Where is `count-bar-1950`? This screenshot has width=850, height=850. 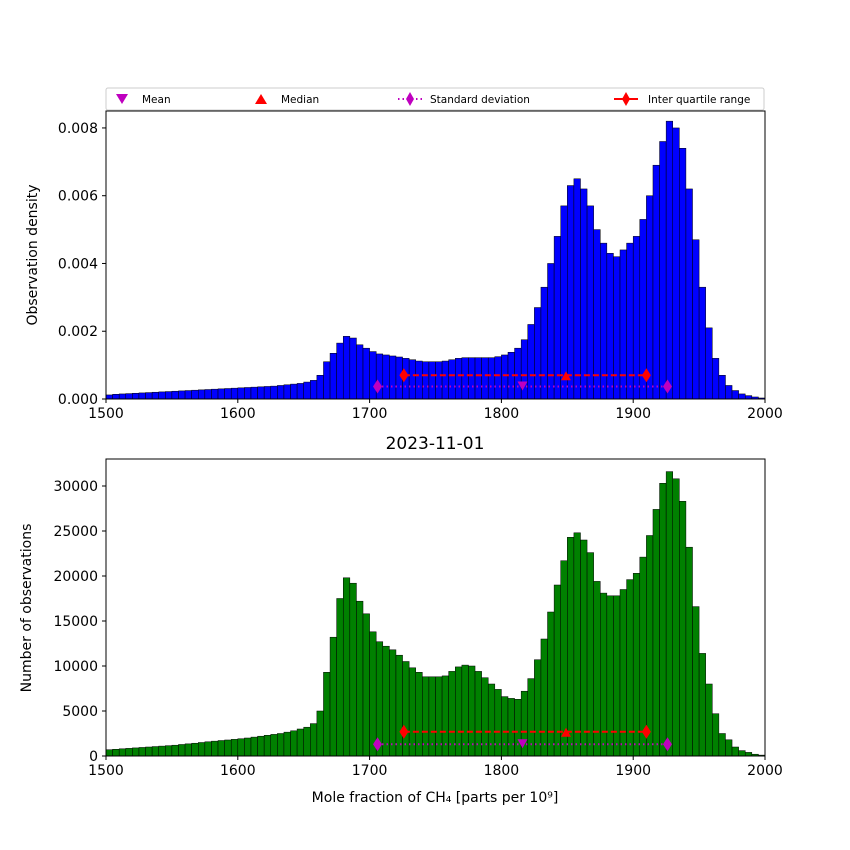
count-bar-1950 is located at coordinates (702, 705).